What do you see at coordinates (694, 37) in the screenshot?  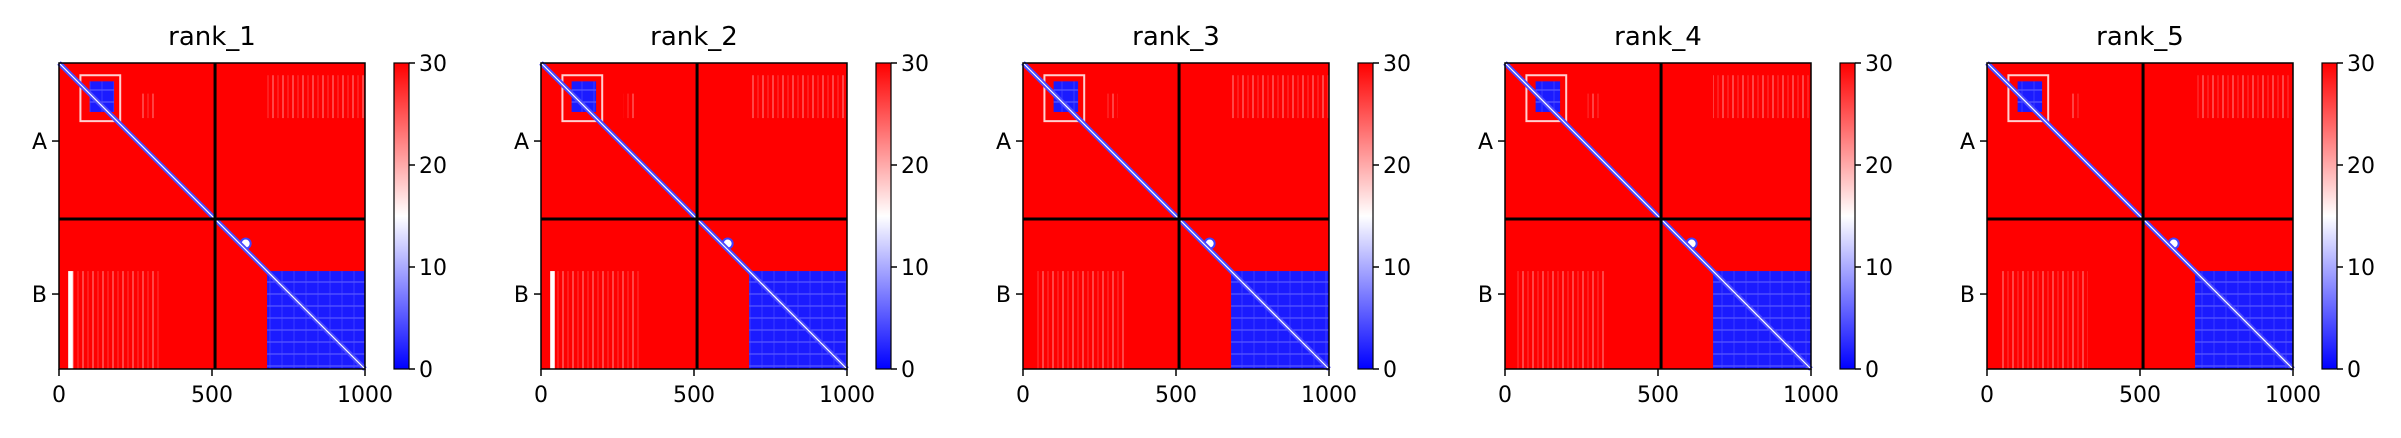 I see `panel-title: rank_2` at bounding box center [694, 37].